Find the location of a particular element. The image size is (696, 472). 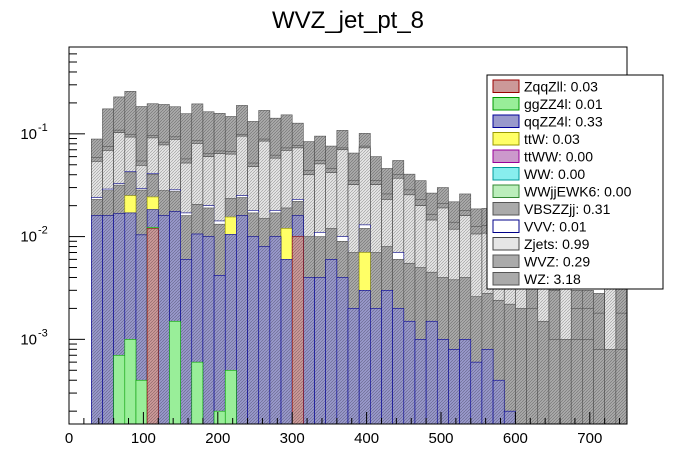

legend-swatch-ggzz4l is located at coordinates (506, 104).